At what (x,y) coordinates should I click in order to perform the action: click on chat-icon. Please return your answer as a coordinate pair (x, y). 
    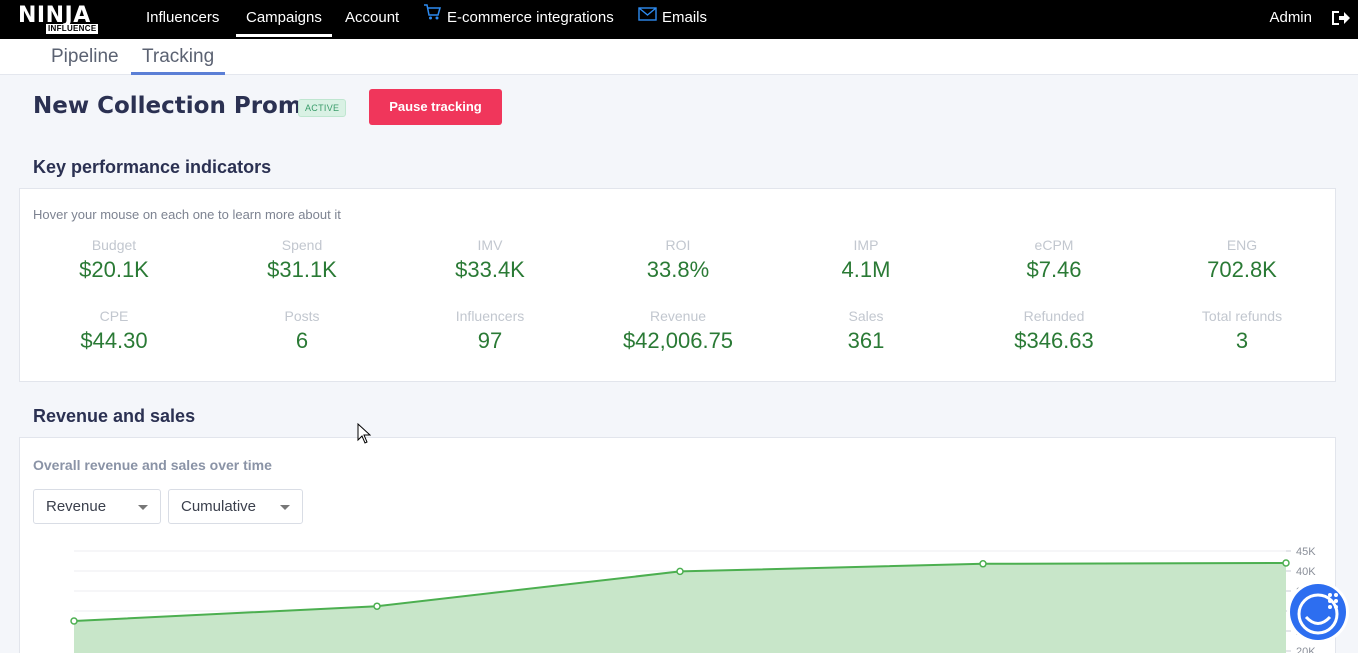
    Looking at the image, I should click on (1318, 614).